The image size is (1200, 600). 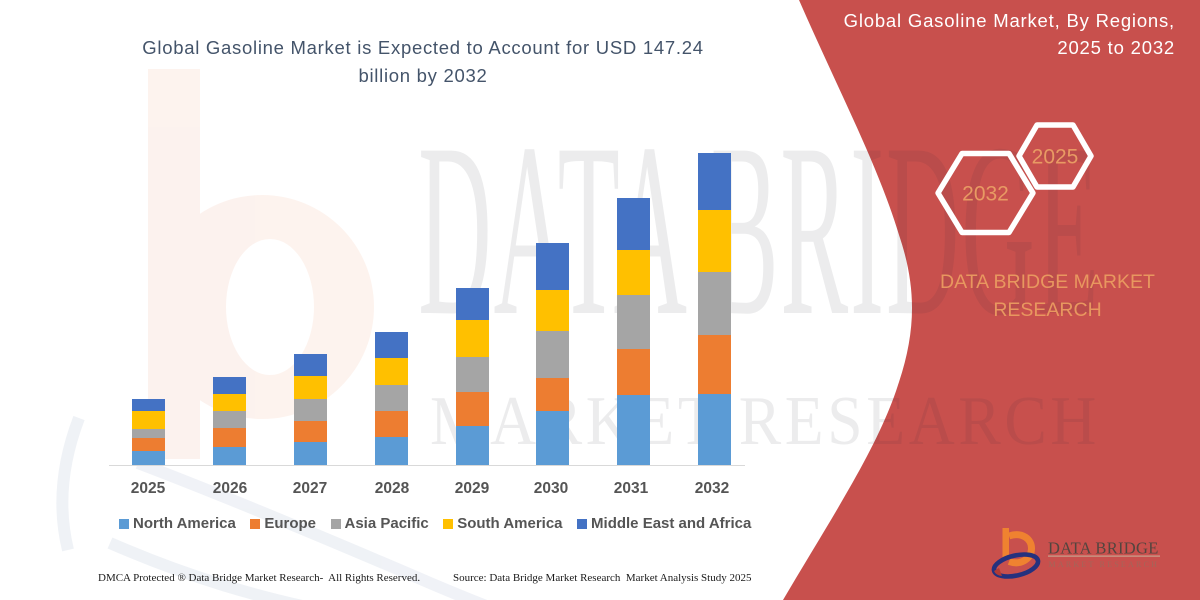 I want to click on svg-text: DATA BRIDGE, so click(x=1103, y=548).